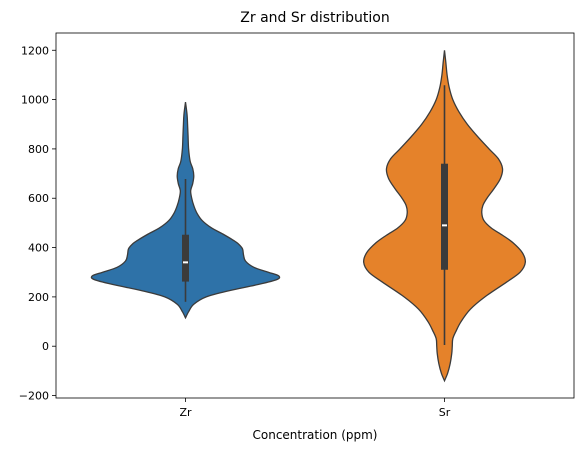  What do you see at coordinates (38, 198) in the screenshot?
I see `y-tick-label: 600` at bounding box center [38, 198].